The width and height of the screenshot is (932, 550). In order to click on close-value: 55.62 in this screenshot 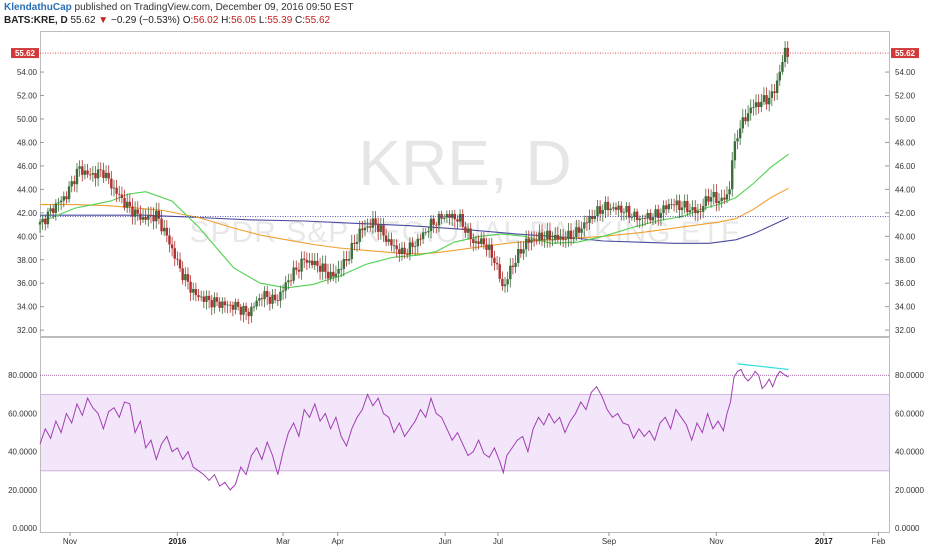, I will do `click(318, 20)`.